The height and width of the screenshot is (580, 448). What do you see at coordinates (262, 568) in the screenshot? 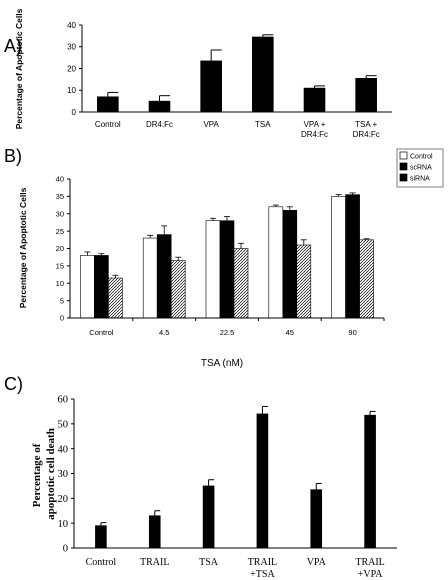
I see `x-tick-label: TRAIL +TSA` at bounding box center [262, 568].